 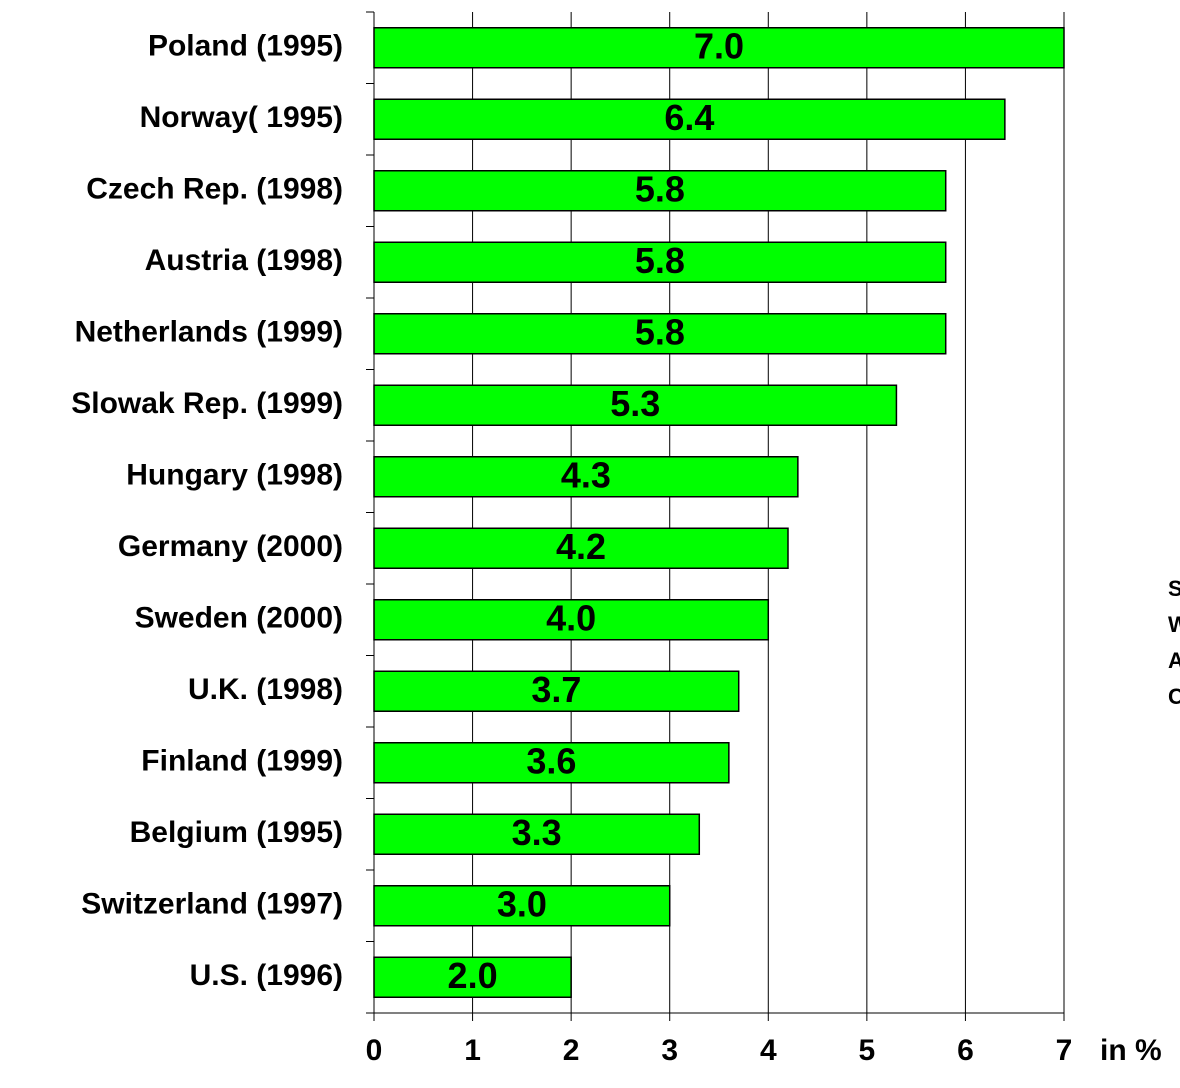 What do you see at coordinates (374, 1050) in the screenshot?
I see `x-tick-label: 0` at bounding box center [374, 1050].